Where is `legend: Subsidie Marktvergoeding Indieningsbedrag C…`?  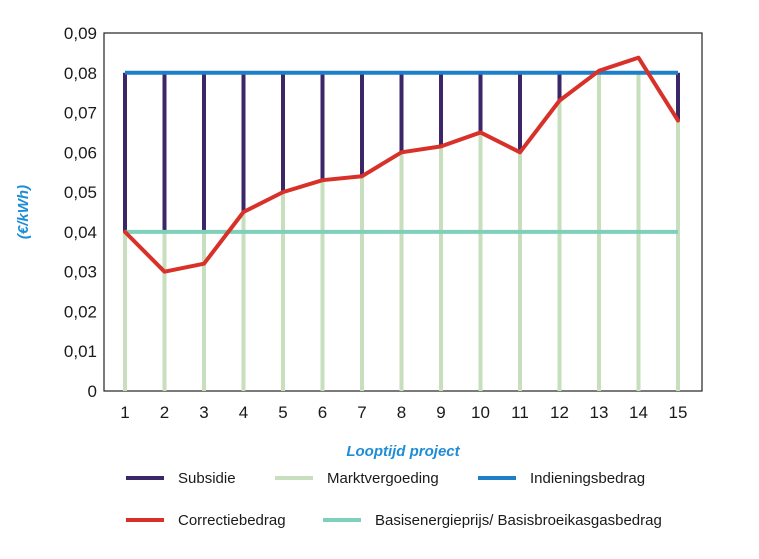 legend: Subsidie Marktvergoeding Indieningsbedrag C… is located at coordinates (394, 499).